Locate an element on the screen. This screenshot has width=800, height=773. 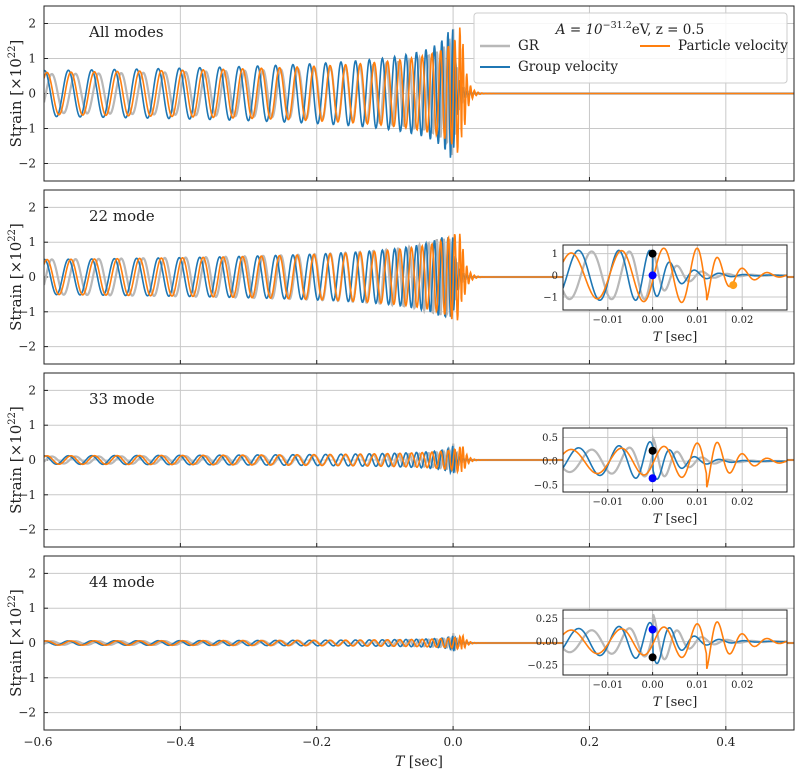
inset-background is located at coordinates (675, 277).